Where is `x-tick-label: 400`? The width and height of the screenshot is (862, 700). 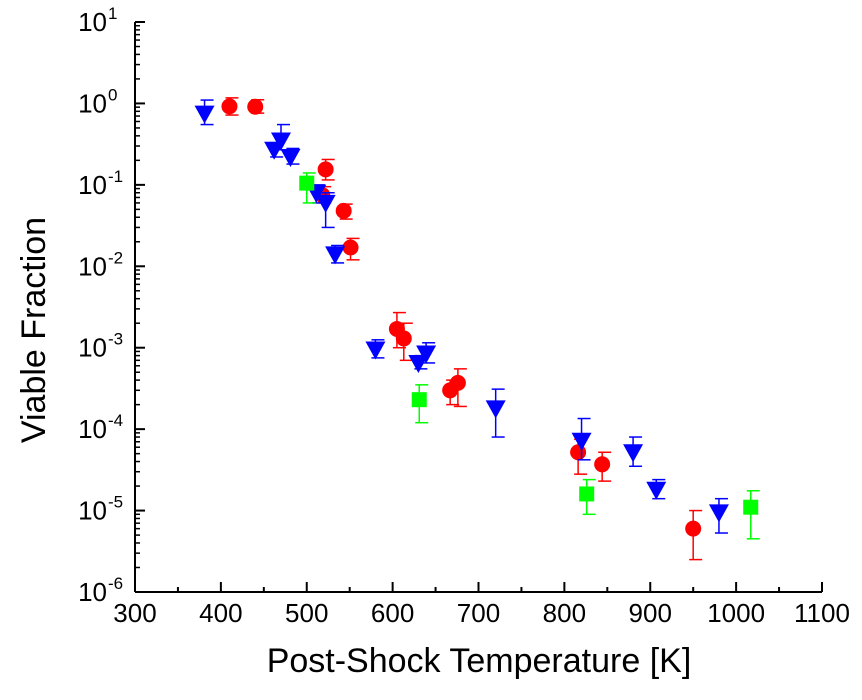 x-tick-label: 400 is located at coordinates (220, 613).